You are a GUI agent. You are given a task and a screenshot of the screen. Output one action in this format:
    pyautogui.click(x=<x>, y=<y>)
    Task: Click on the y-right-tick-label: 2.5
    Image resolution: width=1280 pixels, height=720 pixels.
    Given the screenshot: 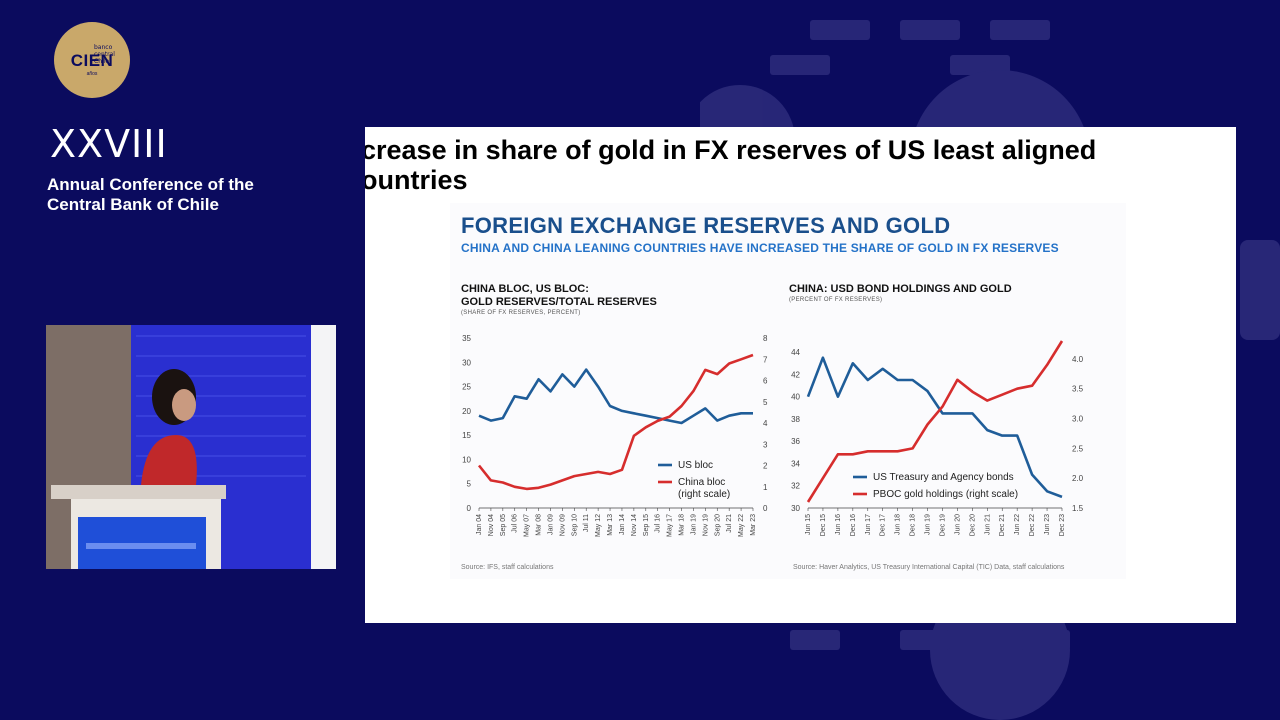 What is the action you would take?
    pyautogui.click(x=1078, y=448)
    